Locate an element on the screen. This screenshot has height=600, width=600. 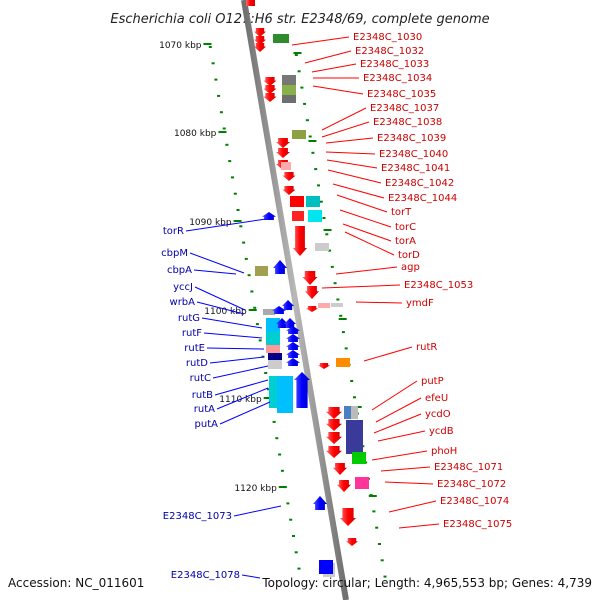
gene-label: E2348C_1075 is located at coordinates (477, 524).